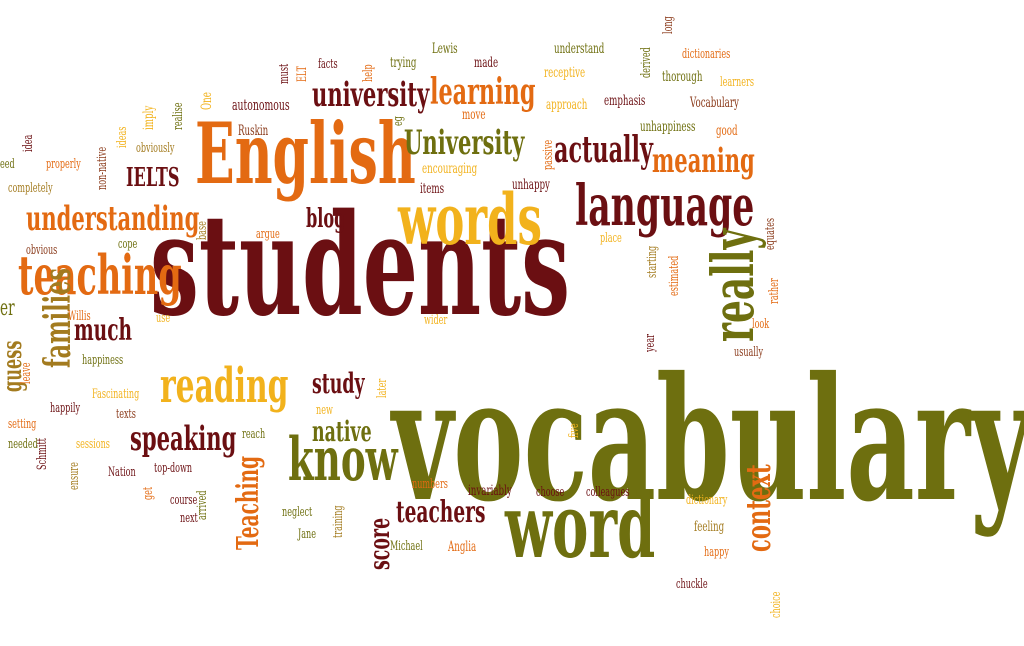 Image resolution: width=1024 pixels, height=646 pixels. Describe the element at coordinates (7, 308) in the screenshot. I see `cloud-word-er: er` at that location.